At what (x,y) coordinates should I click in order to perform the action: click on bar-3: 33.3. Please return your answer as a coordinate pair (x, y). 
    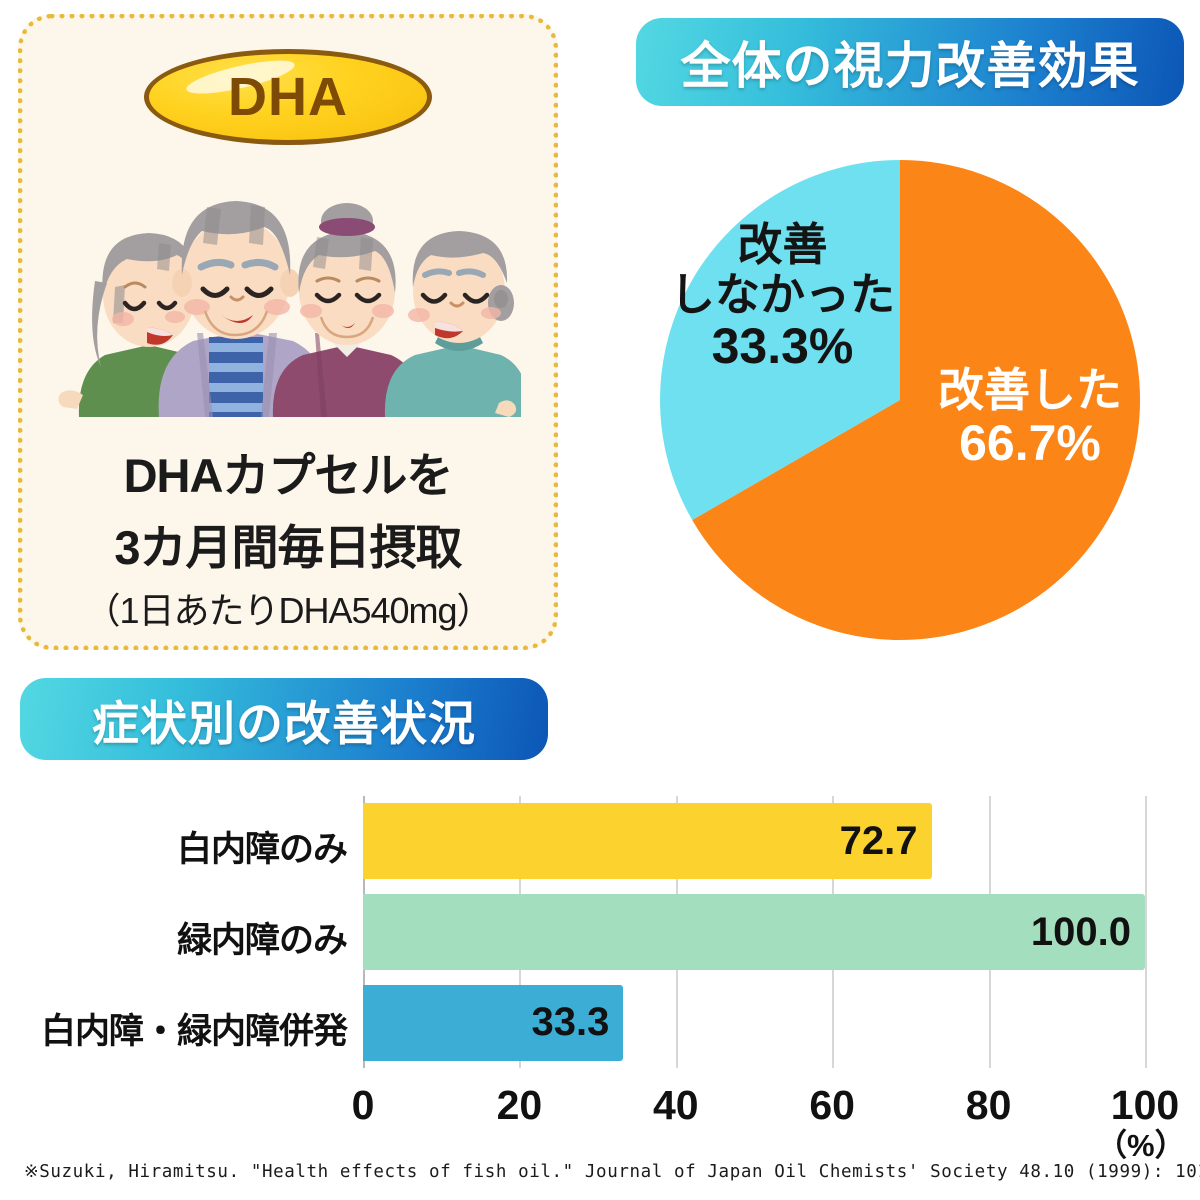
    Looking at the image, I should click on (493, 1022).